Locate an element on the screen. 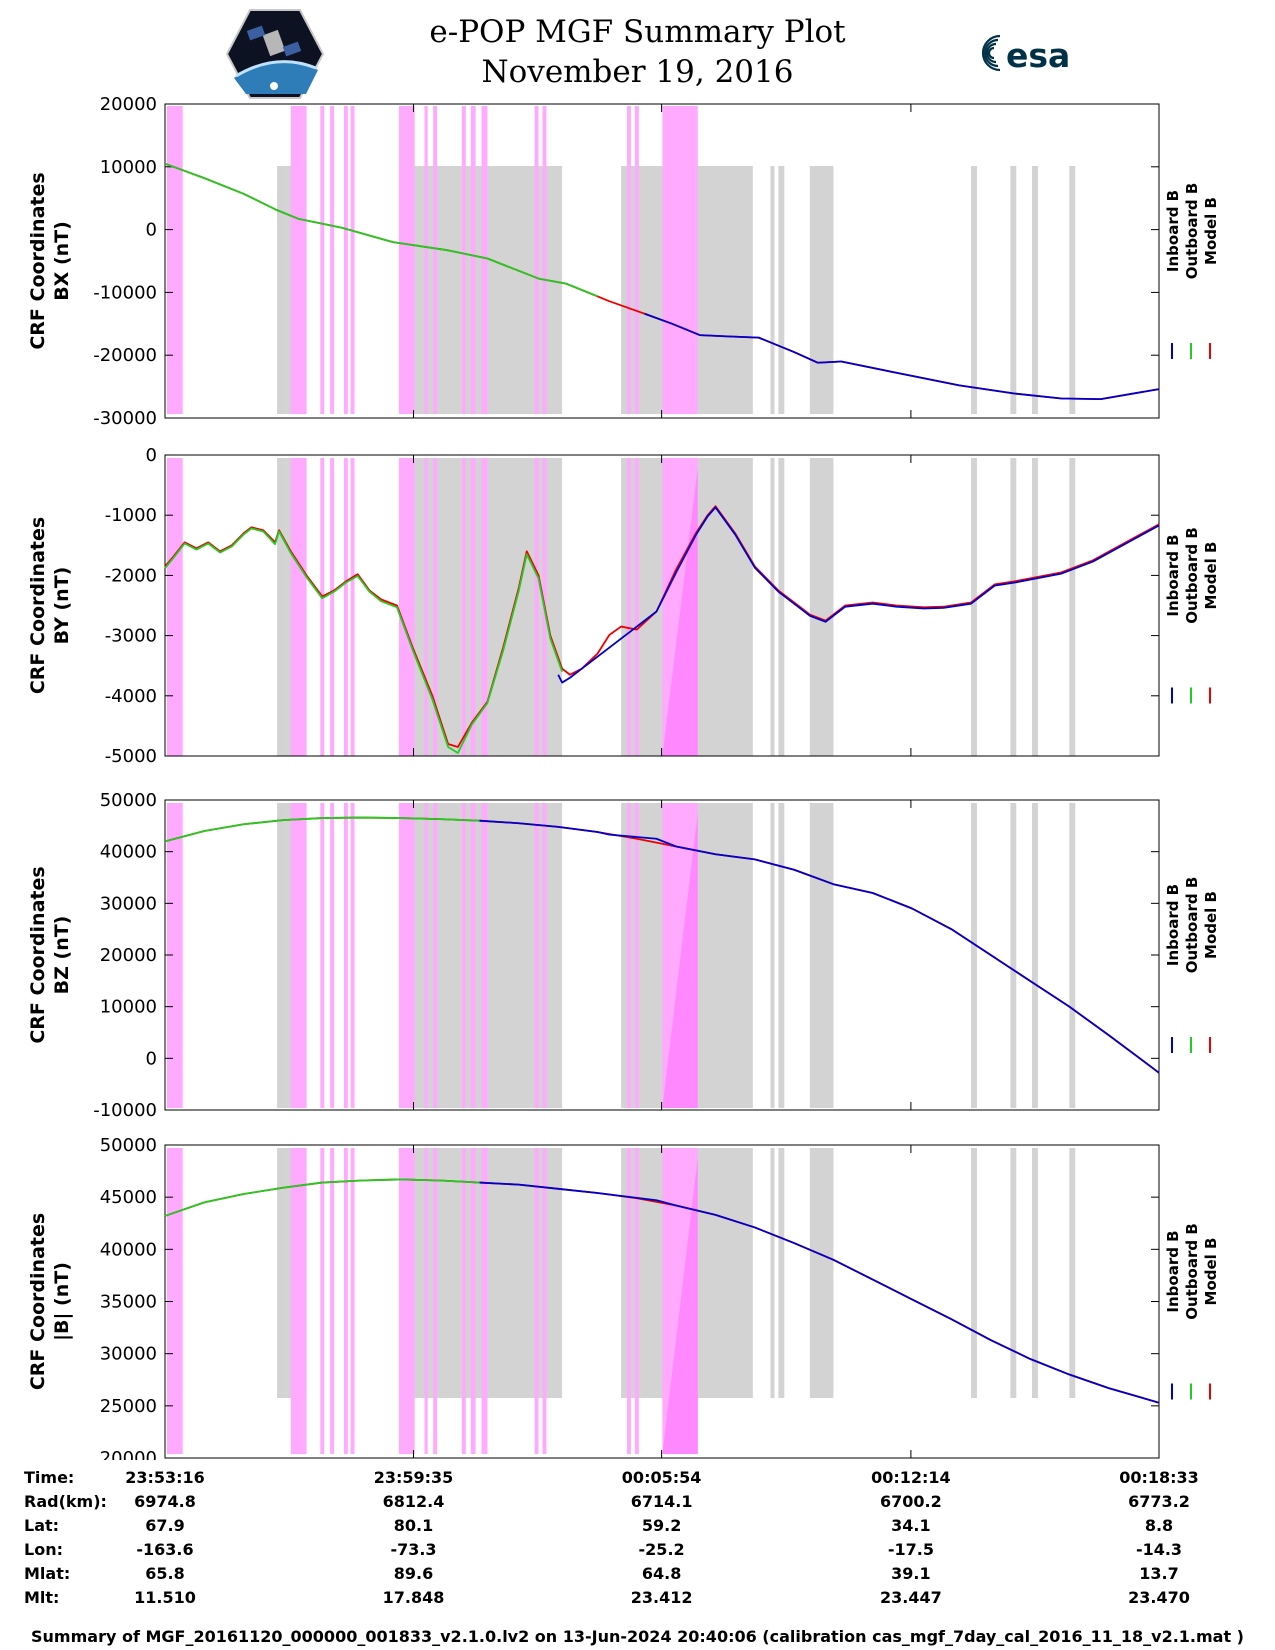 The height and width of the screenshot is (1650, 1275). legend: Inboard B Outboard B Model B is located at coordinates (1192, 965).